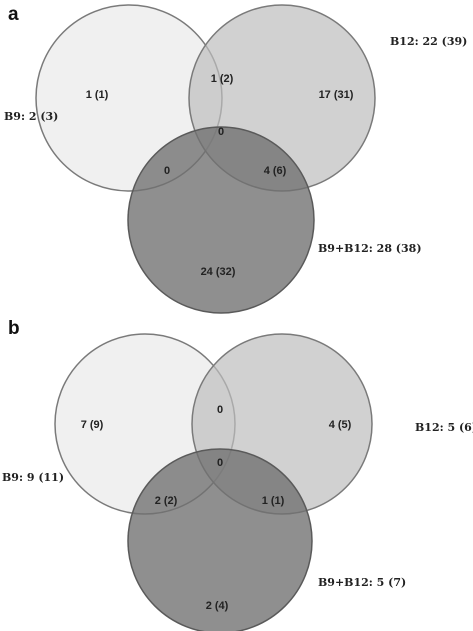 The height and width of the screenshot is (631, 473). Describe the element at coordinates (166, 501) in the screenshot. I see `panel-b-region-b9-and-b9b12: 2 (2)` at that location.